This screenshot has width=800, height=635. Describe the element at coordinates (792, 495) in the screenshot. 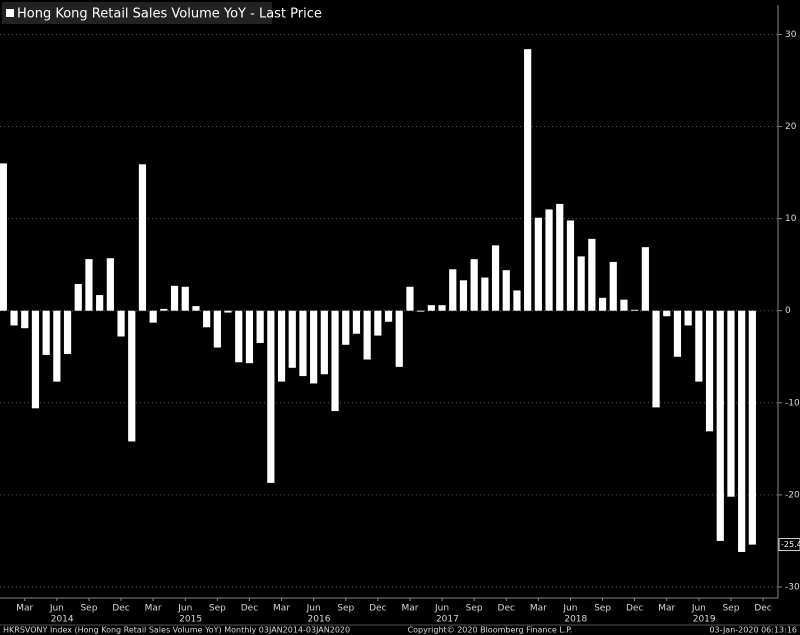

I see `y-tick-label: -20` at that location.